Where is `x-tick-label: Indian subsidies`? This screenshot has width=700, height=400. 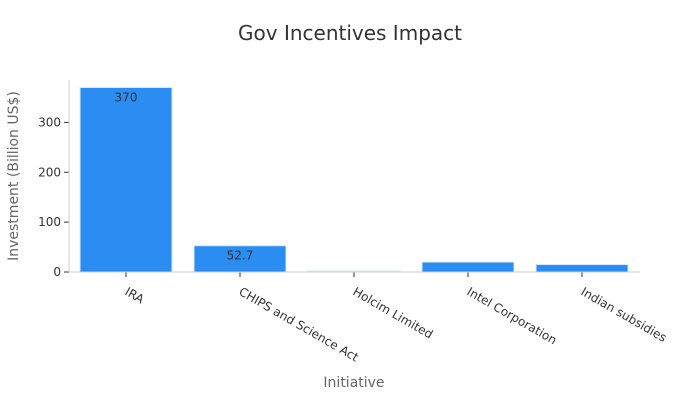 x-tick-label: Indian subsidies is located at coordinates (624, 314).